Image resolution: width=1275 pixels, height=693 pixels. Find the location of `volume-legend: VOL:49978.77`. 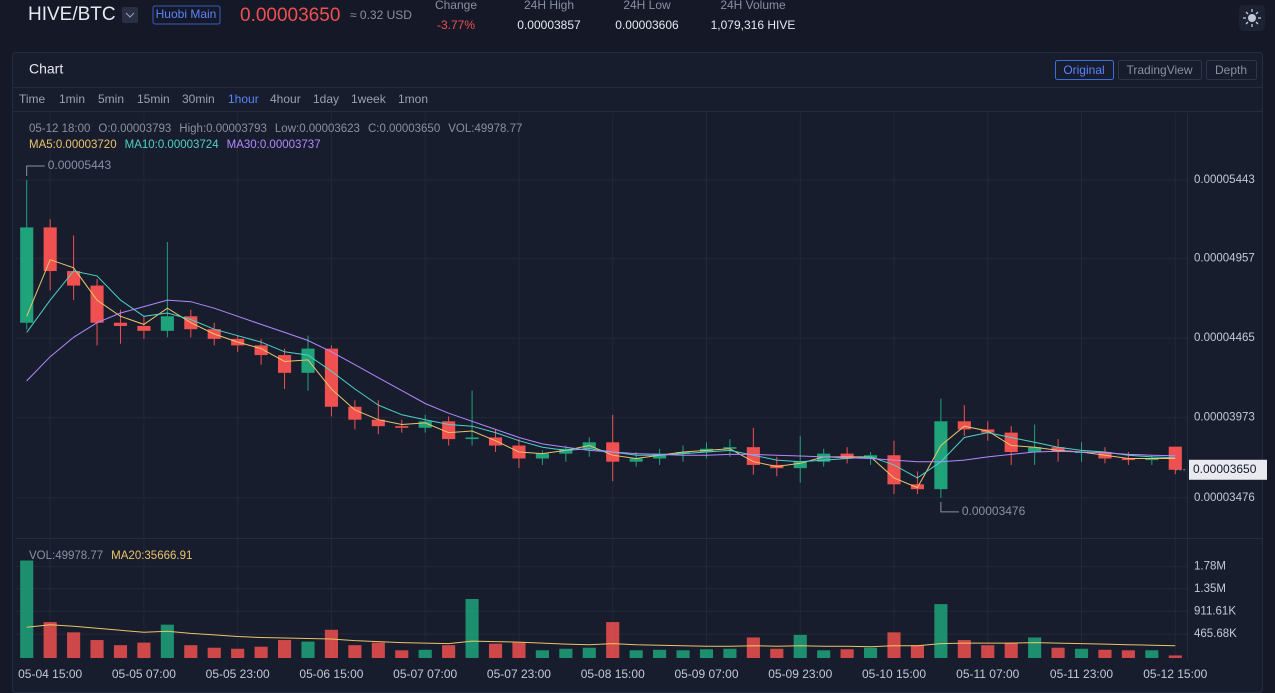

volume-legend: VOL:49978.77 is located at coordinates (66, 556).